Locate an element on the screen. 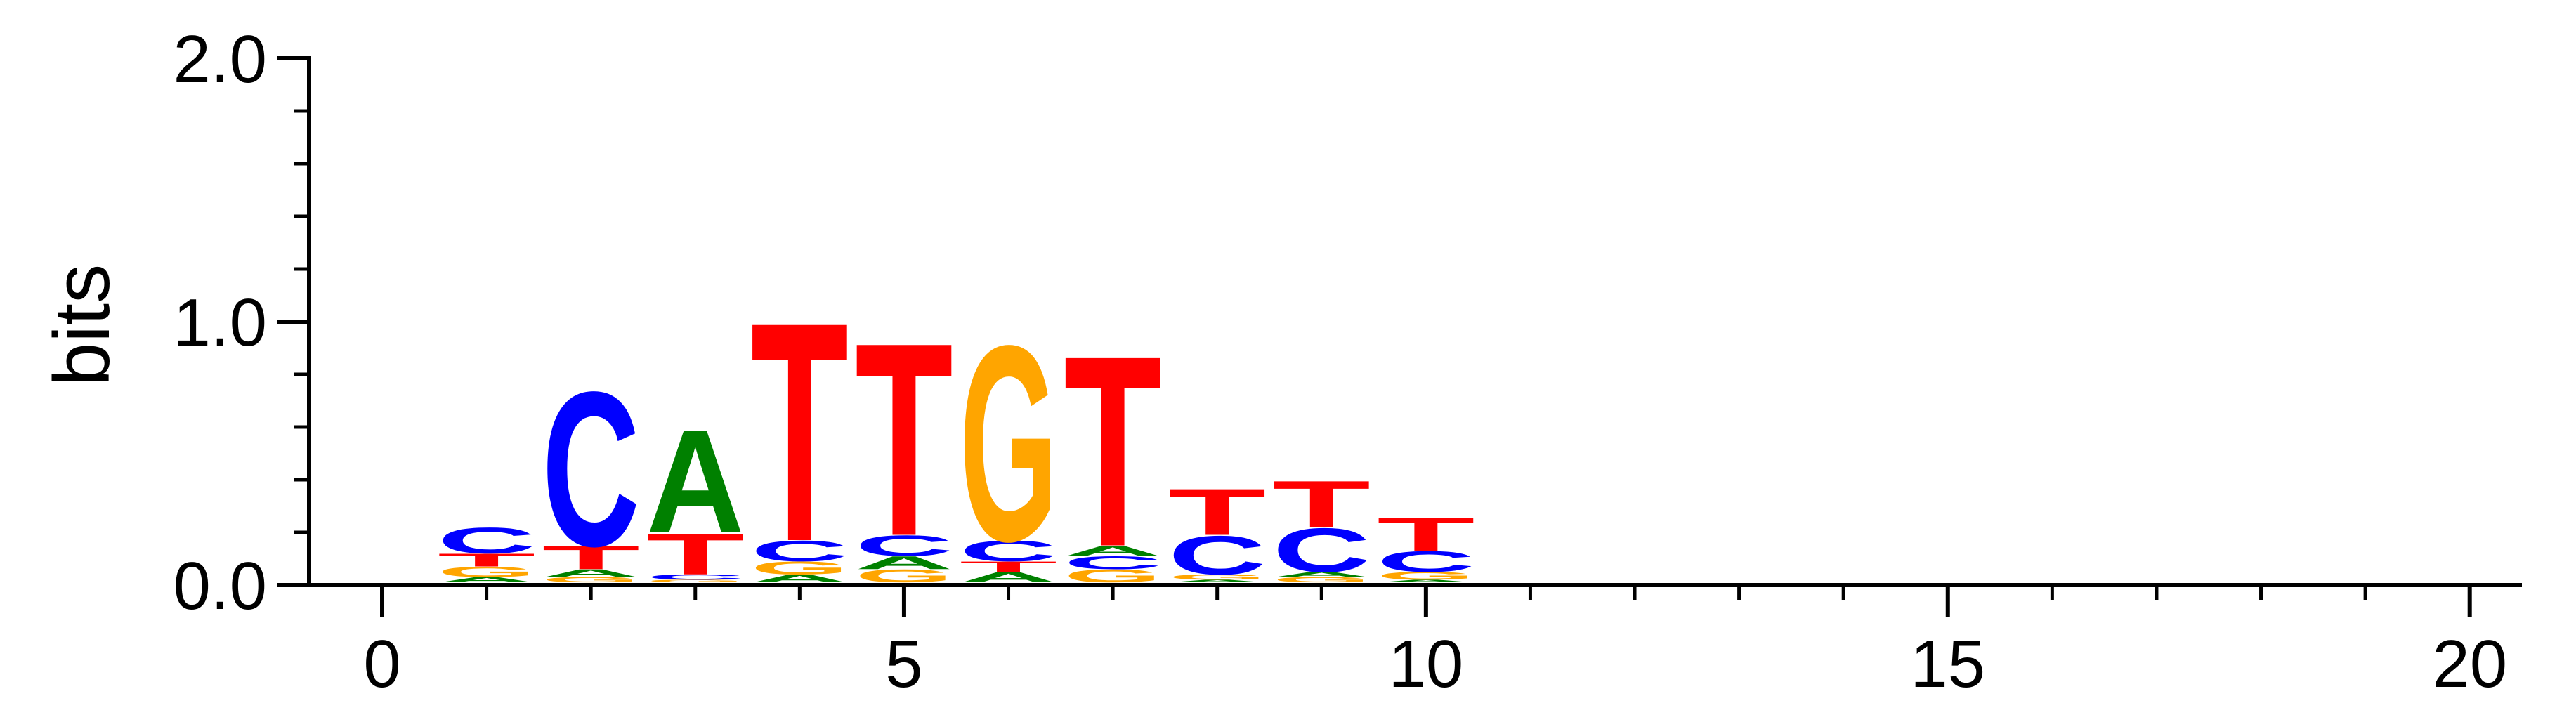 The width and height of the screenshot is (2576, 722). y-tick-label: 1.0 is located at coordinates (220, 322).